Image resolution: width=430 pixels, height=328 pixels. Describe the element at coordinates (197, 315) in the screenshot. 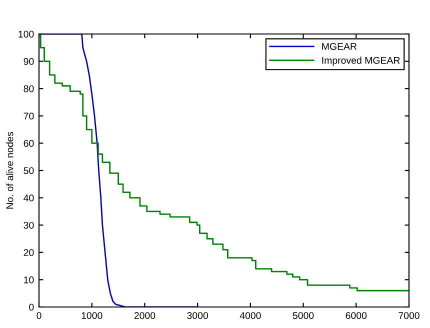

I see `x-tick-label: 3000` at that location.